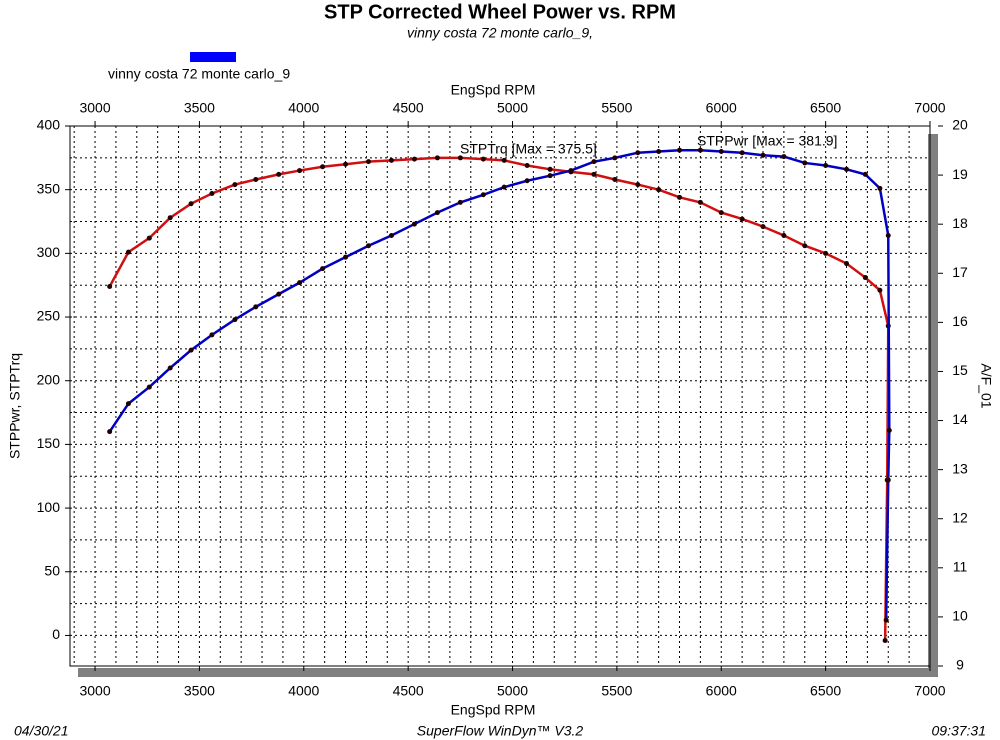 The width and height of the screenshot is (1000, 740). I want to click on y-tick-label: 250, so click(49, 316).